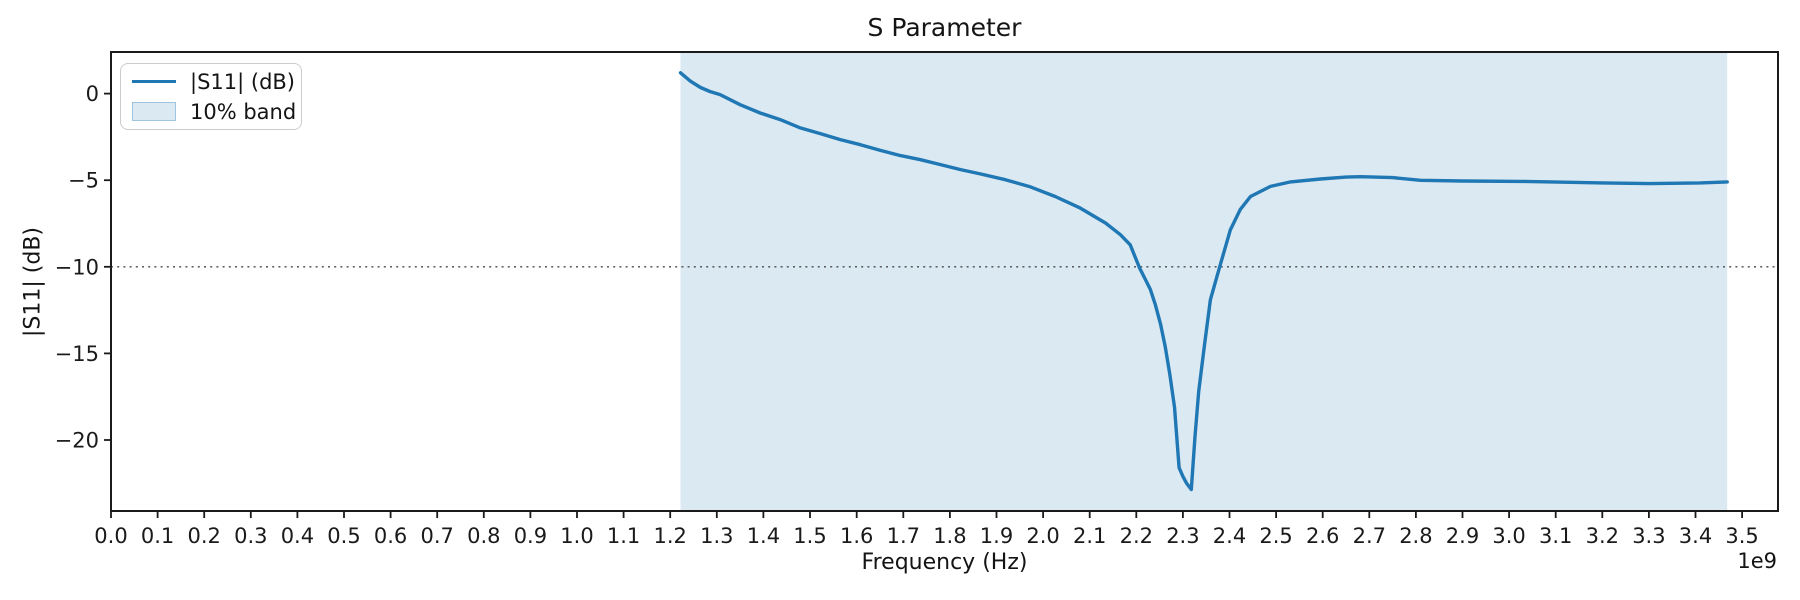 This screenshot has width=1800, height=600. Describe the element at coordinates (530, 536) in the screenshot. I see `x-tick-label: 0.9` at that location.